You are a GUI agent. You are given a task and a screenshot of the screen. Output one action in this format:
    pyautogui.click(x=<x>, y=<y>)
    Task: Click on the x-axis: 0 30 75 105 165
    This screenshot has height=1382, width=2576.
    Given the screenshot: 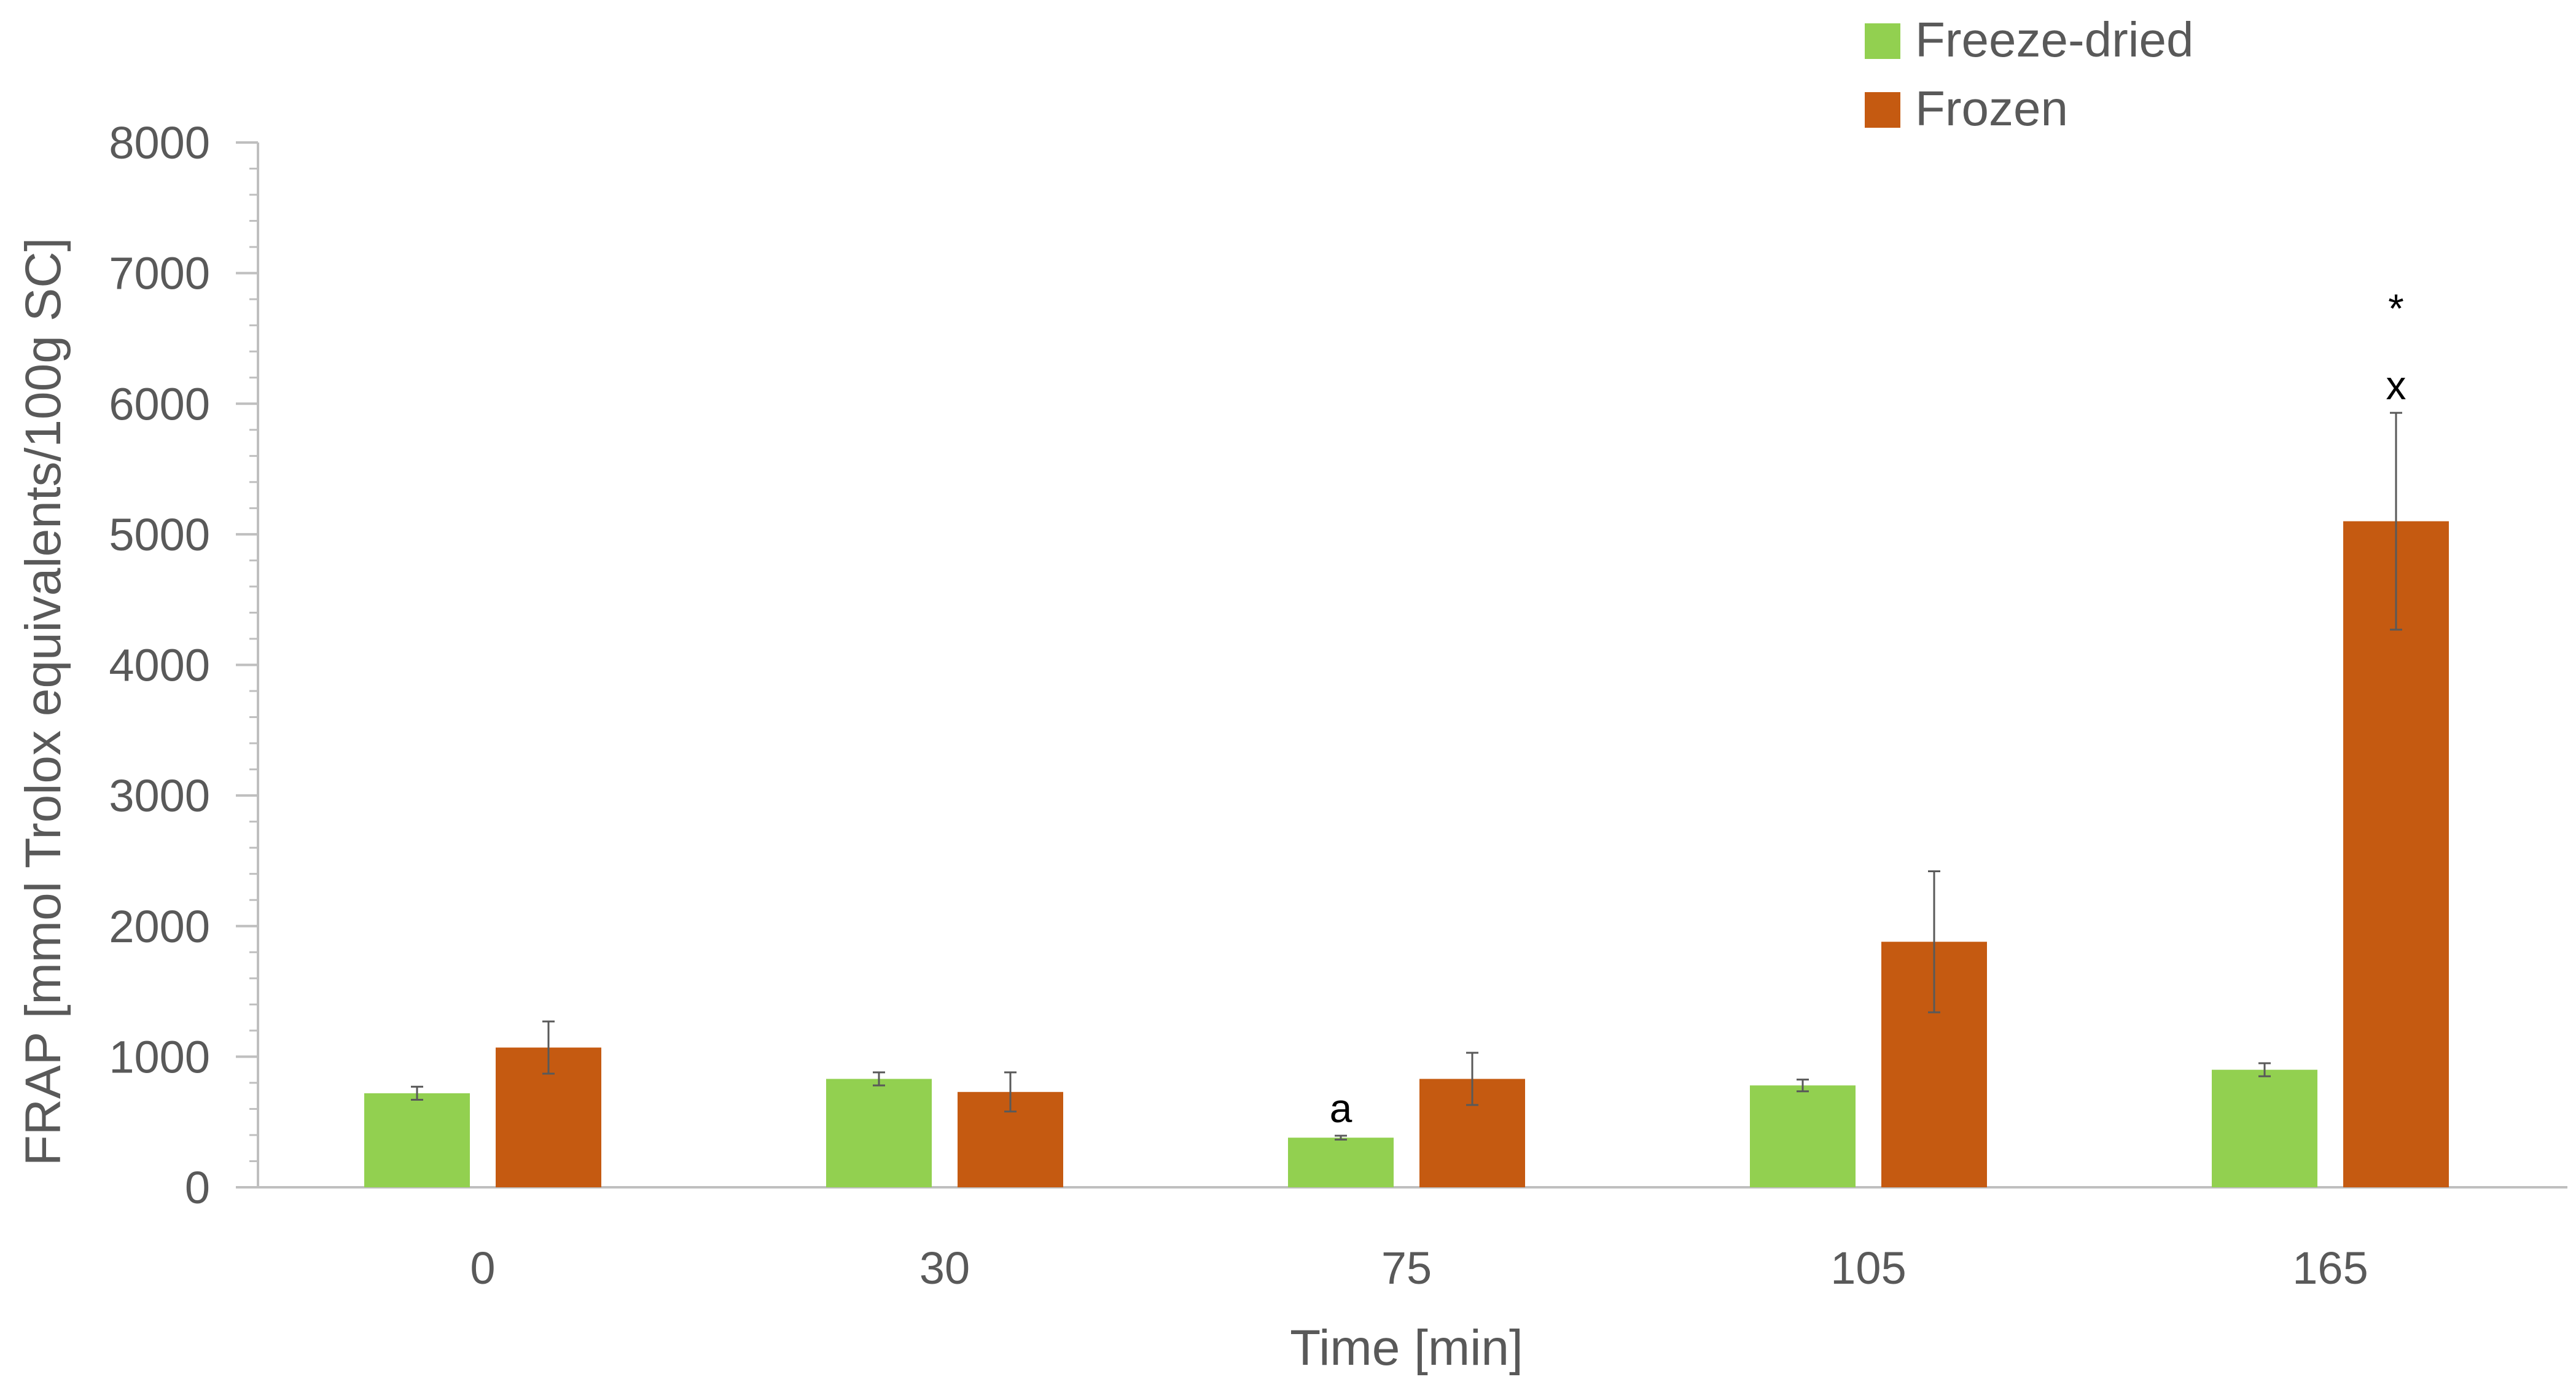 What is the action you would take?
    pyautogui.click(x=1412, y=1240)
    